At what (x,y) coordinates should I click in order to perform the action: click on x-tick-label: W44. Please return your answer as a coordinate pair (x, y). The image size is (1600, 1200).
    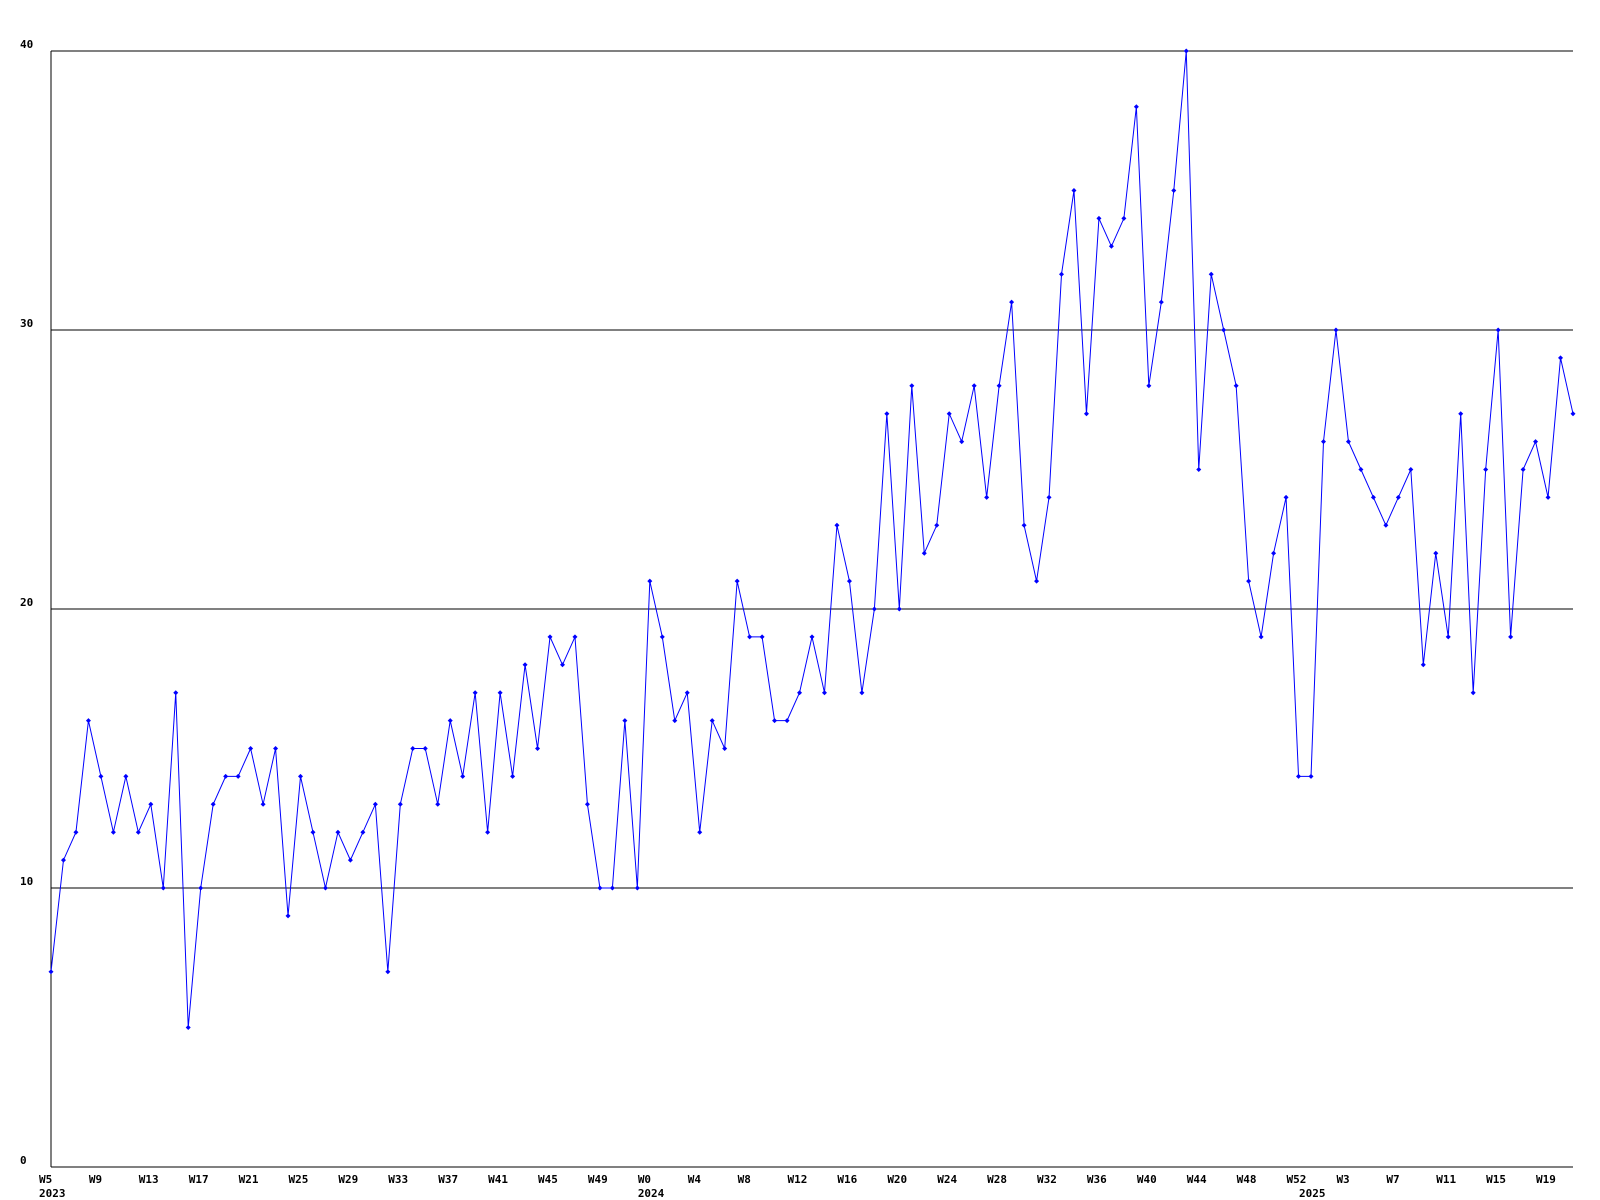
    Looking at the image, I should click on (1197, 1179).